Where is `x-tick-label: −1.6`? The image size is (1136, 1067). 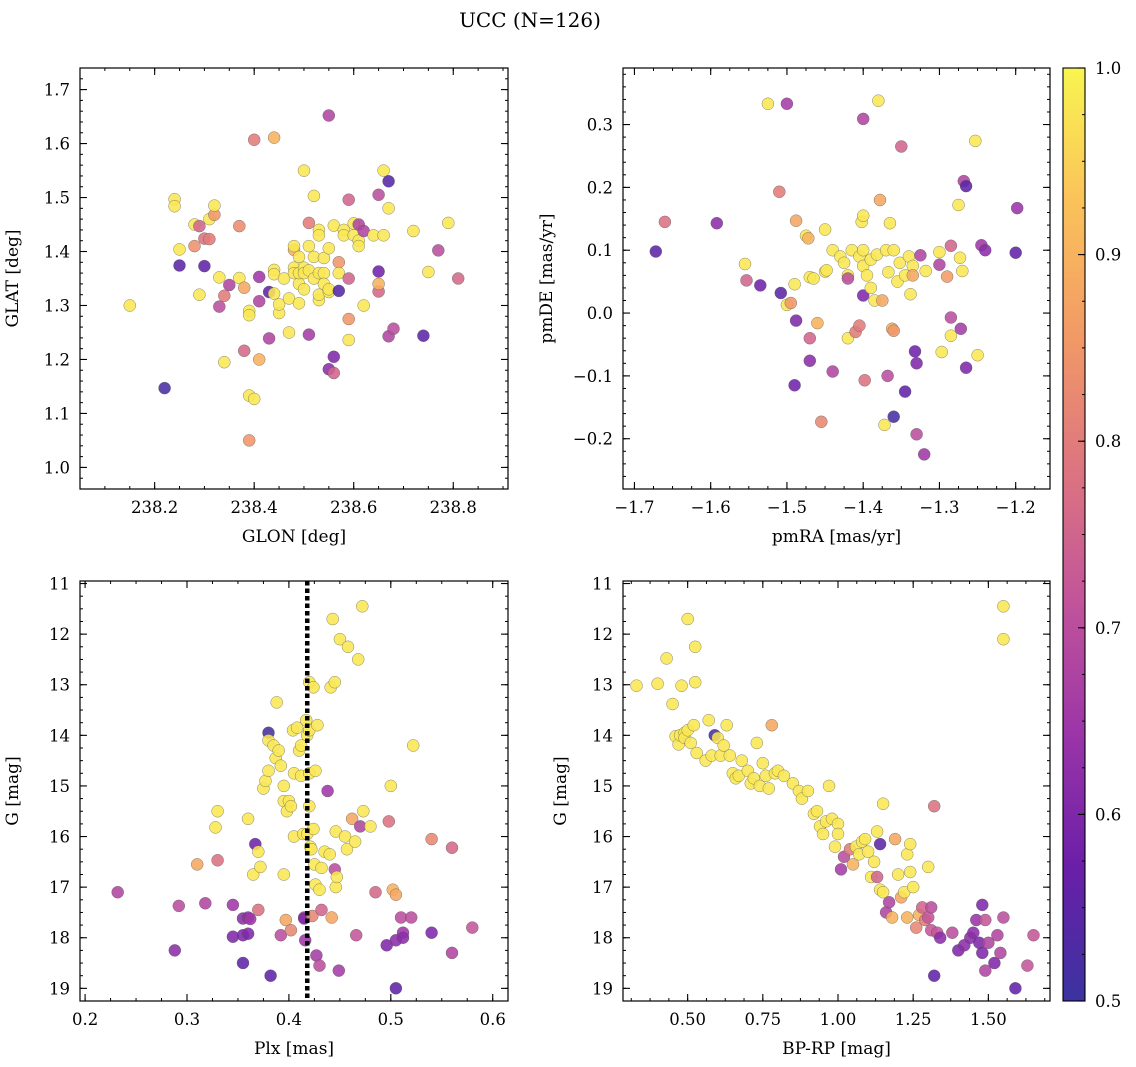 x-tick-label: −1.6 is located at coordinates (711, 507).